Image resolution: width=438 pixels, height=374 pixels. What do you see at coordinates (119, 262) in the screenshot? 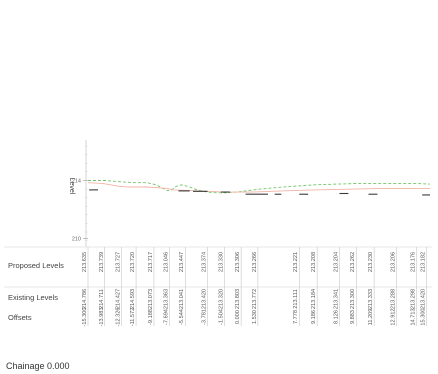
I see `table-cell-proposed: 213.727` at bounding box center [119, 262].